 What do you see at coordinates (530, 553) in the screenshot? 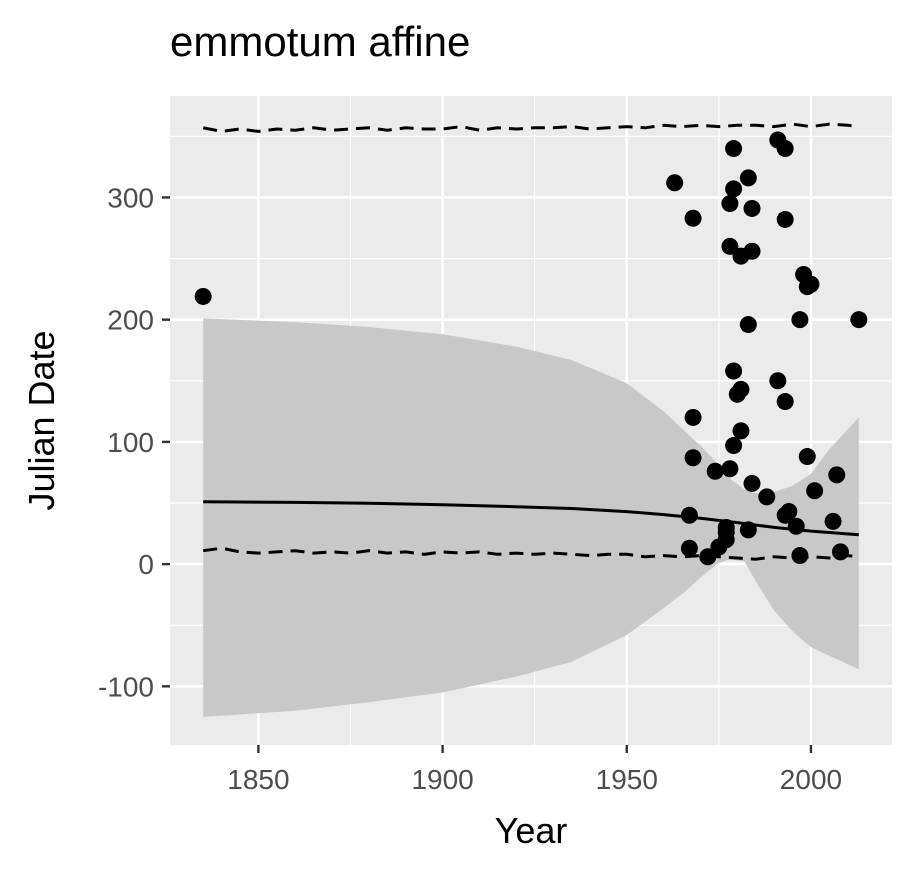
I see `lower-dashed-line` at bounding box center [530, 553].